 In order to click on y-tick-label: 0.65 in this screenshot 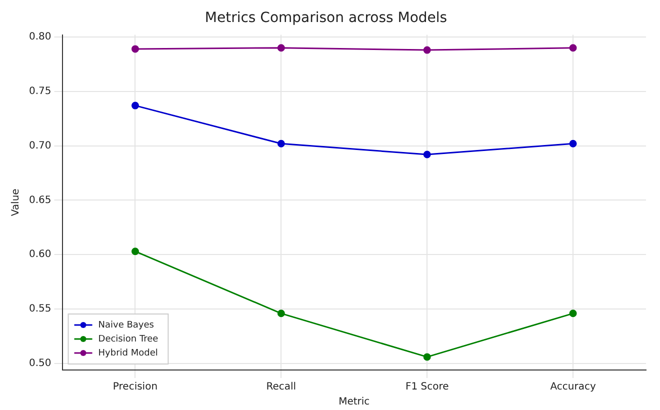, I will do `click(40, 200)`.